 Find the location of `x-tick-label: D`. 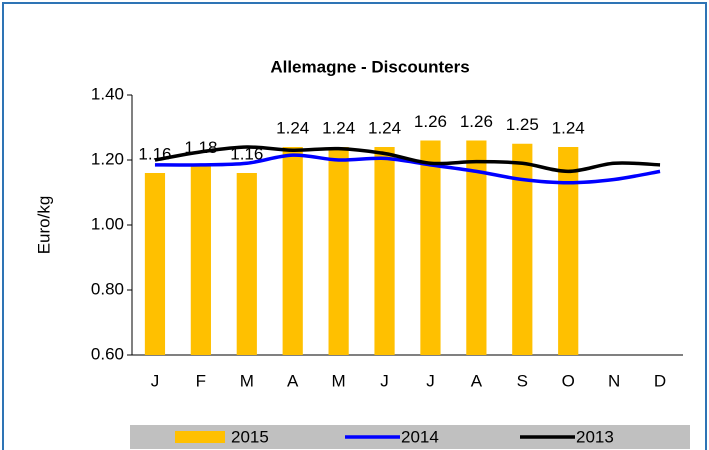

x-tick-label: D is located at coordinates (660, 380).